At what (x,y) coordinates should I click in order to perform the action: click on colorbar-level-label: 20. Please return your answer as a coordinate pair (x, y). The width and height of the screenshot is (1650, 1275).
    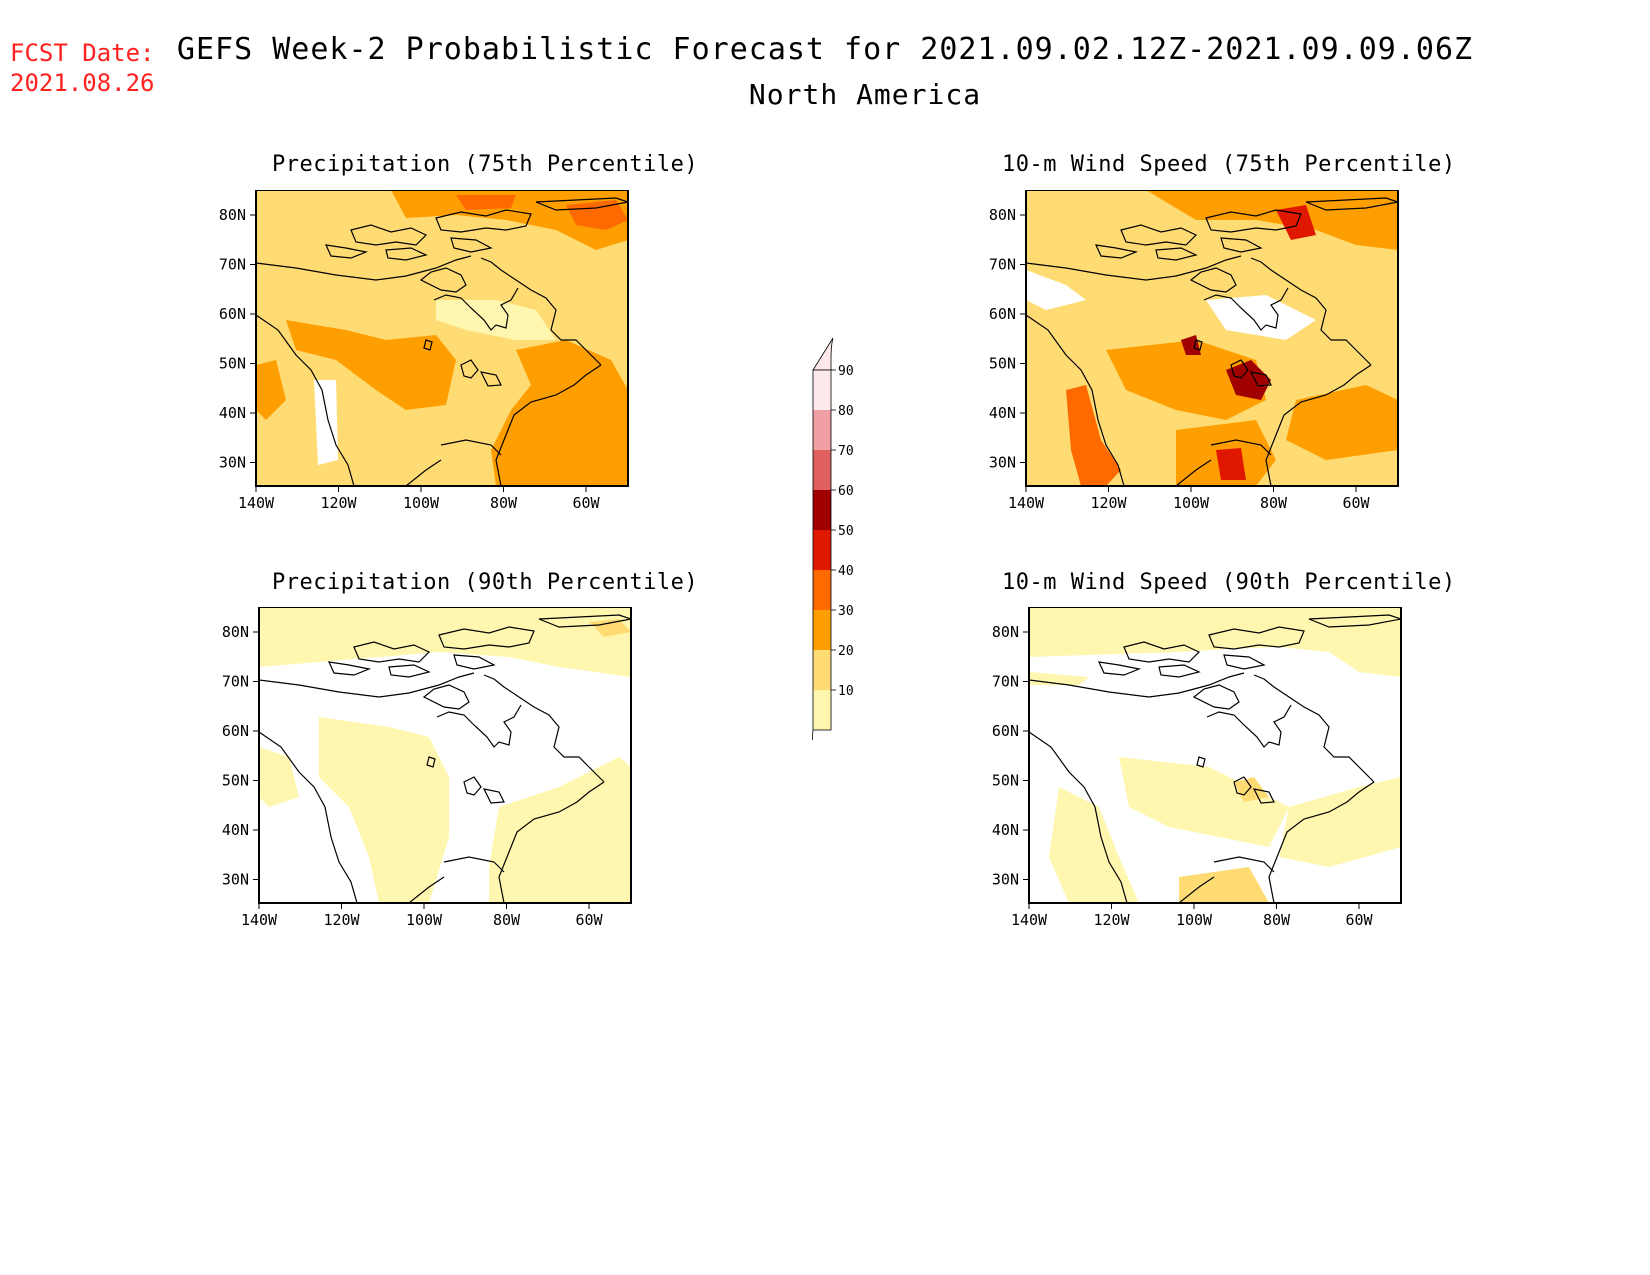
    Looking at the image, I should click on (846, 651).